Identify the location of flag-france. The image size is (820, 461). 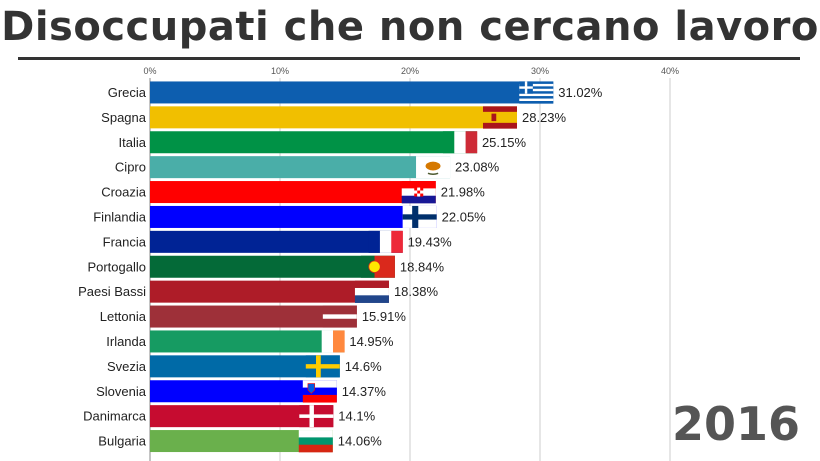
(385, 241).